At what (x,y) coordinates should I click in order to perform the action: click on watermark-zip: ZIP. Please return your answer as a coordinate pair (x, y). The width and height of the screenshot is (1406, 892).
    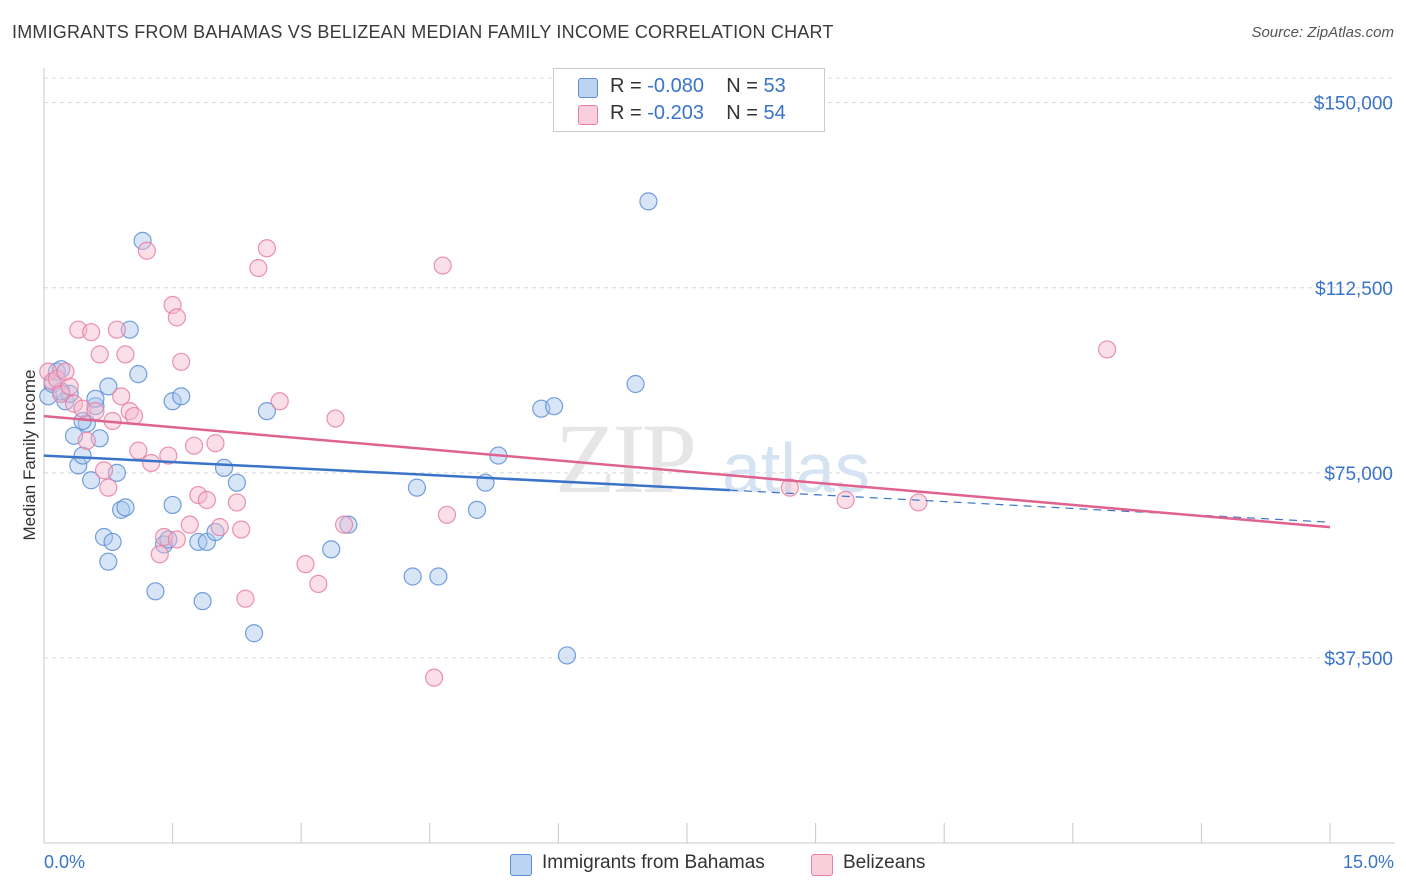
    Looking at the image, I should click on (624, 458).